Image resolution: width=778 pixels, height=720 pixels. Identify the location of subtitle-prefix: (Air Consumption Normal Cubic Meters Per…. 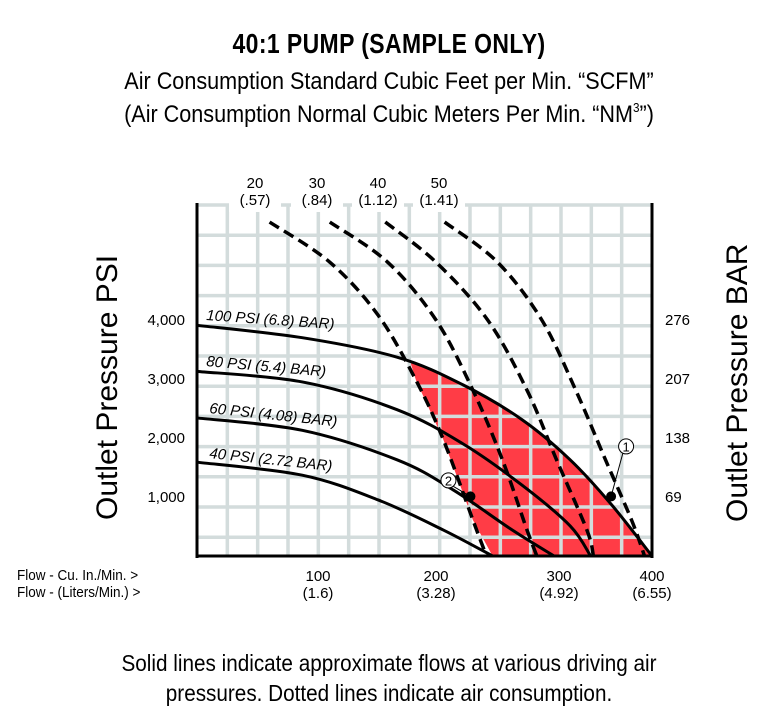
(379, 114).